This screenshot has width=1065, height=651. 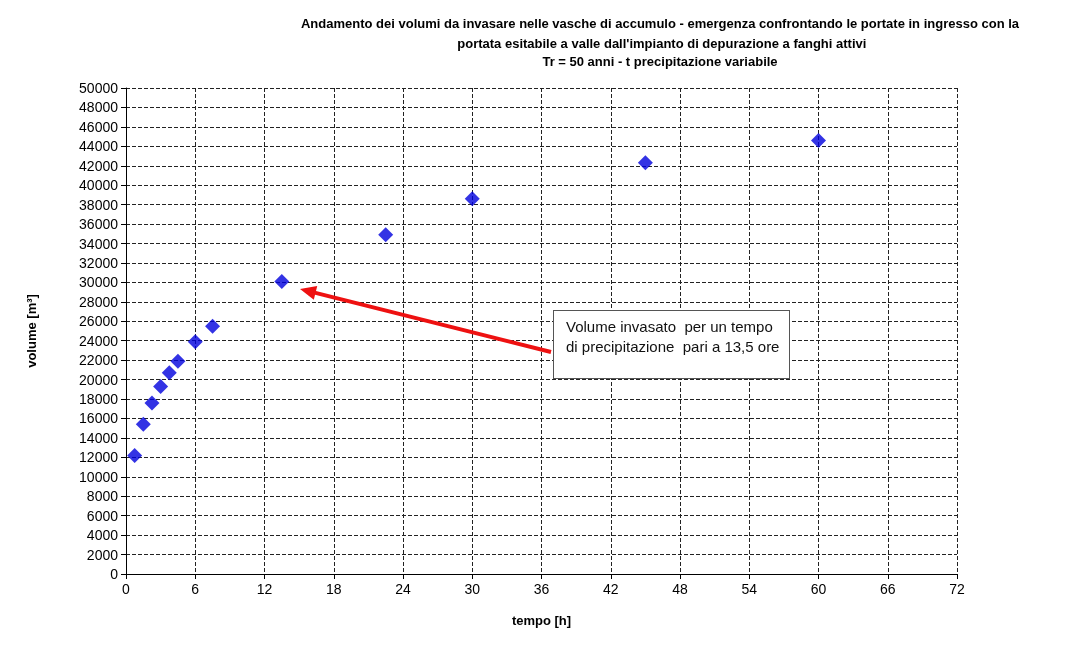 What do you see at coordinates (99, 379) in the screenshot?
I see `y-tick-label: 20000` at bounding box center [99, 379].